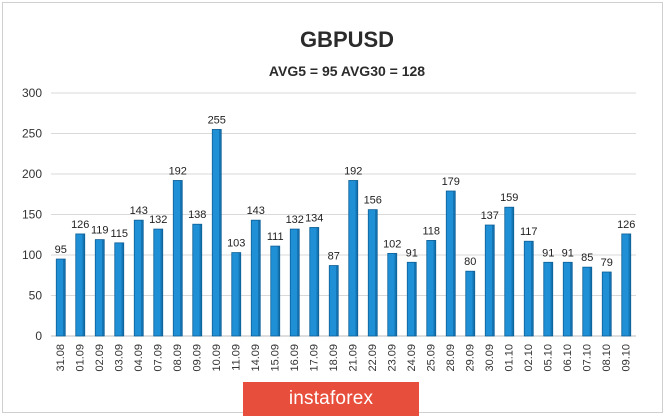 The width and height of the screenshot is (665, 416). I want to click on x-tick-label: 22.09, so click(373, 358).